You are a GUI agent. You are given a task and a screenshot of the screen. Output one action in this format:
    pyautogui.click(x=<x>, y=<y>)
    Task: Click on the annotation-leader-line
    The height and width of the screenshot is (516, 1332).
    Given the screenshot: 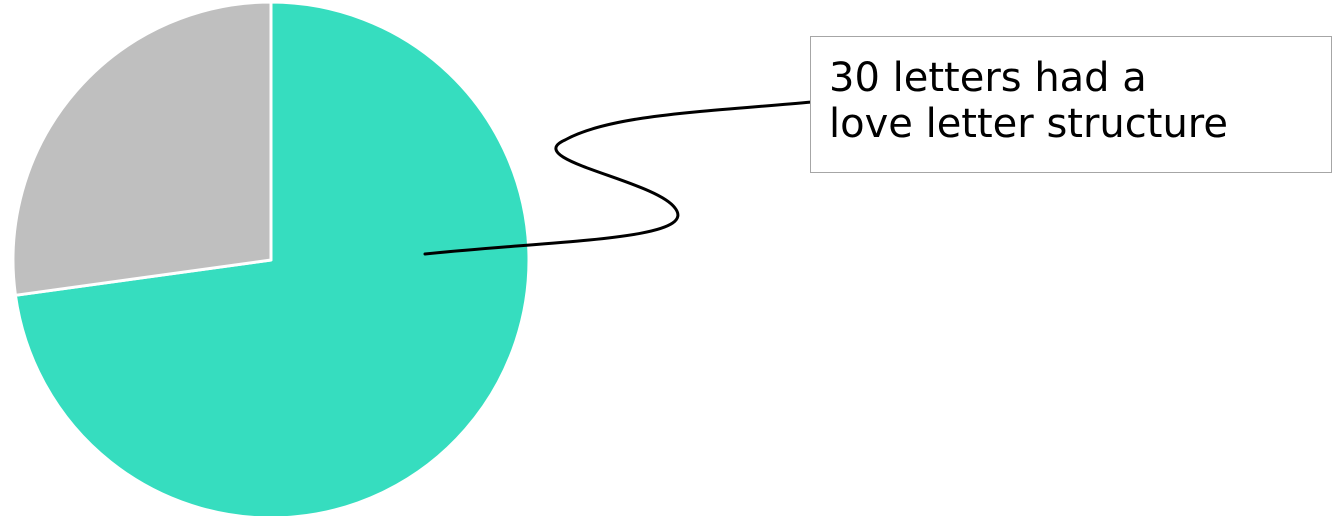 What is the action you would take?
    pyautogui.click(x=618, y=178)
    